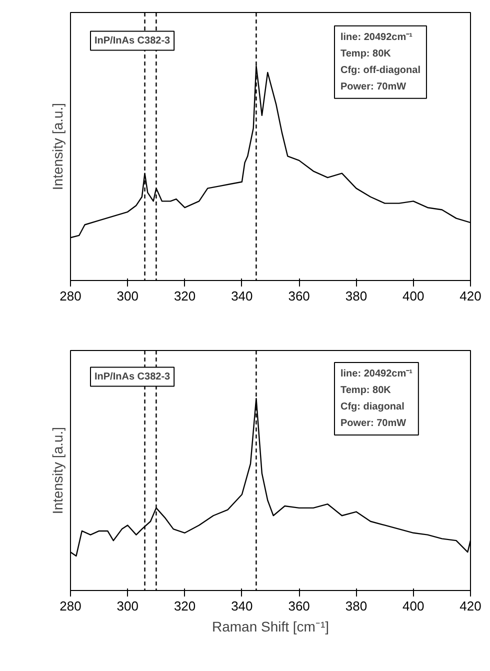  What do you see at coordinates (271, 626) in the screenshot?
I see `x-axis-title: Raman Shift [cm⁻¹]` at bounding box center [271, 626].